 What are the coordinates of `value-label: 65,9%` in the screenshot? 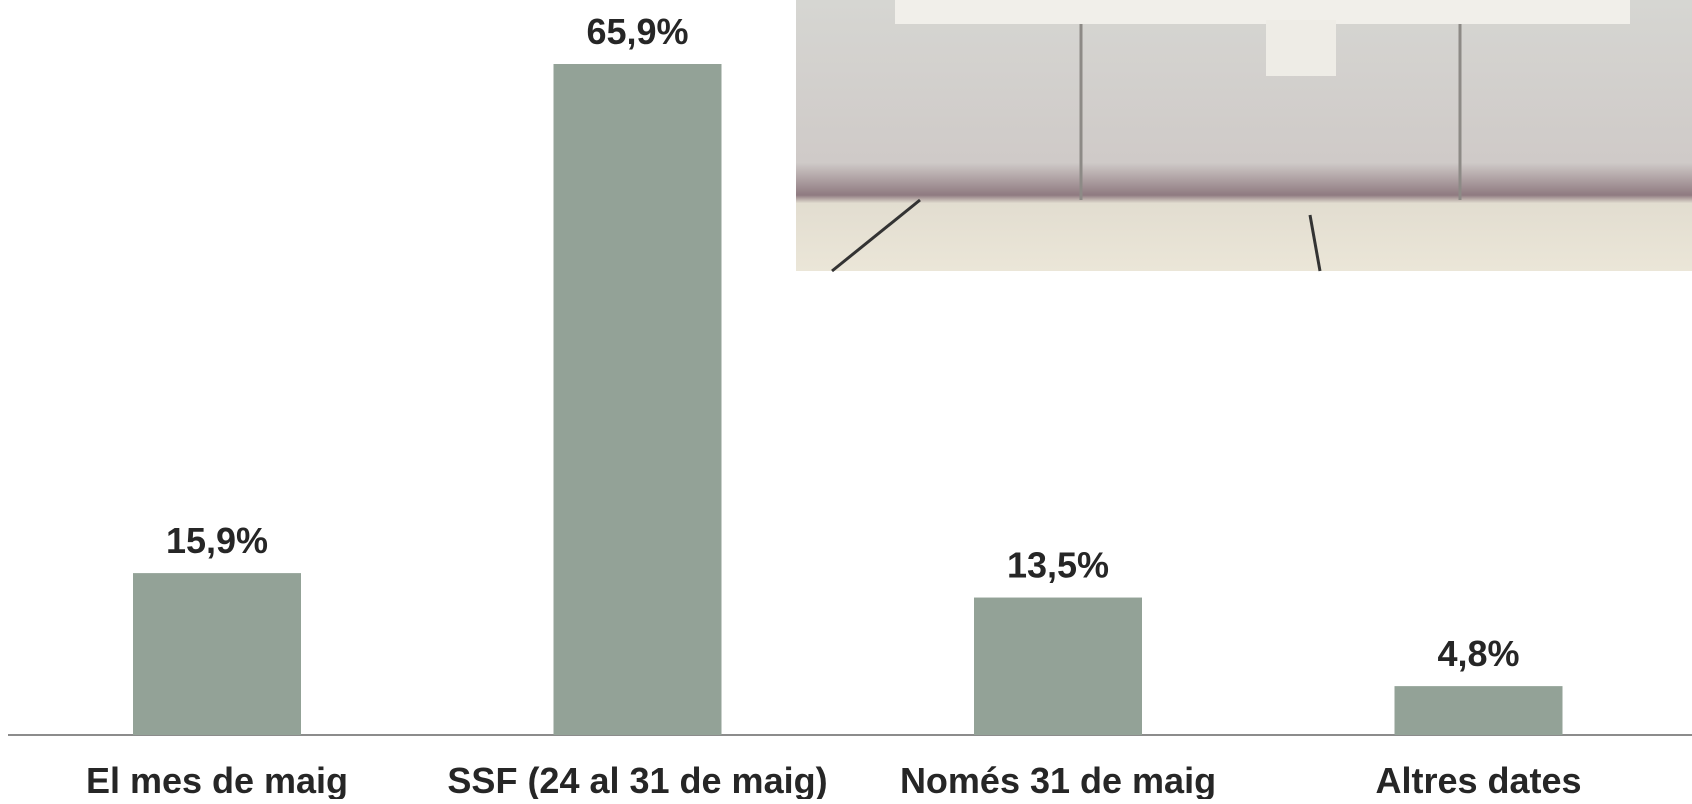 It's located at (637, 31).